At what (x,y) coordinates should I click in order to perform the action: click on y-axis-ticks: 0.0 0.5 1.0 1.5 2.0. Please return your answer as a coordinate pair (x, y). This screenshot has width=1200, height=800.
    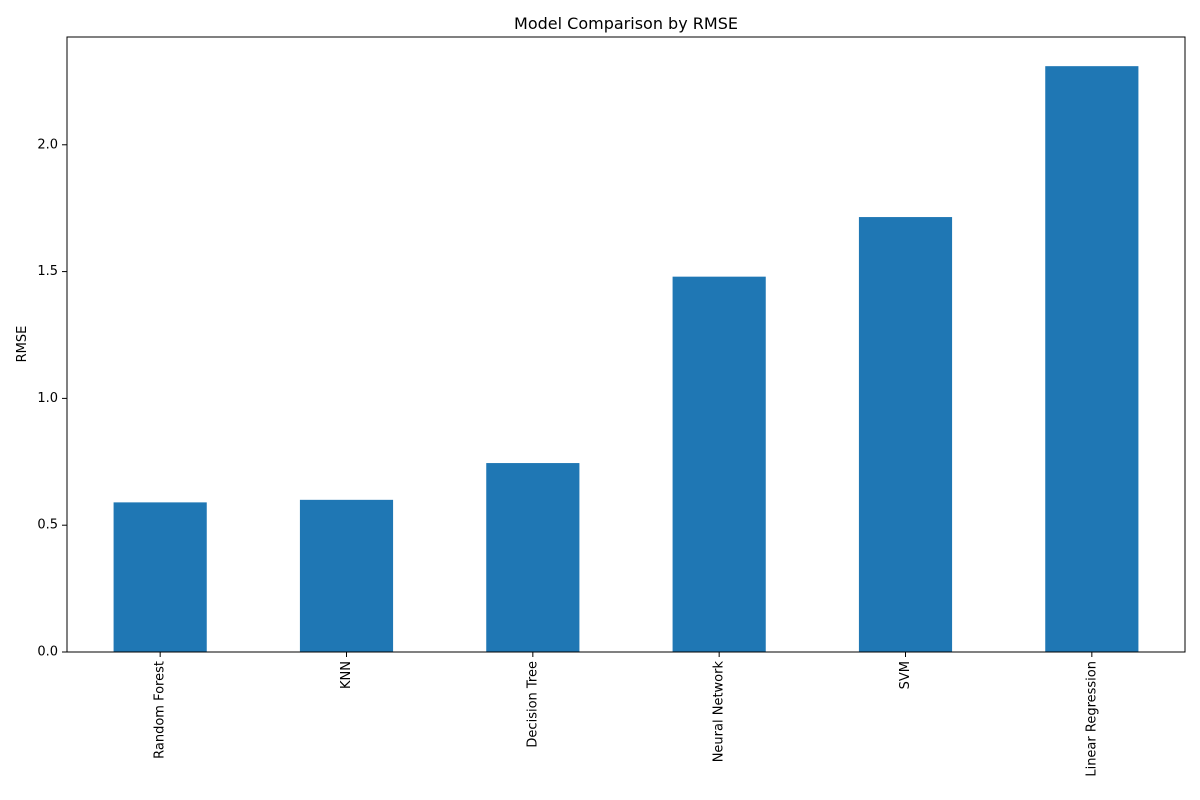
    Looking at the image, I should click on (52, 398).